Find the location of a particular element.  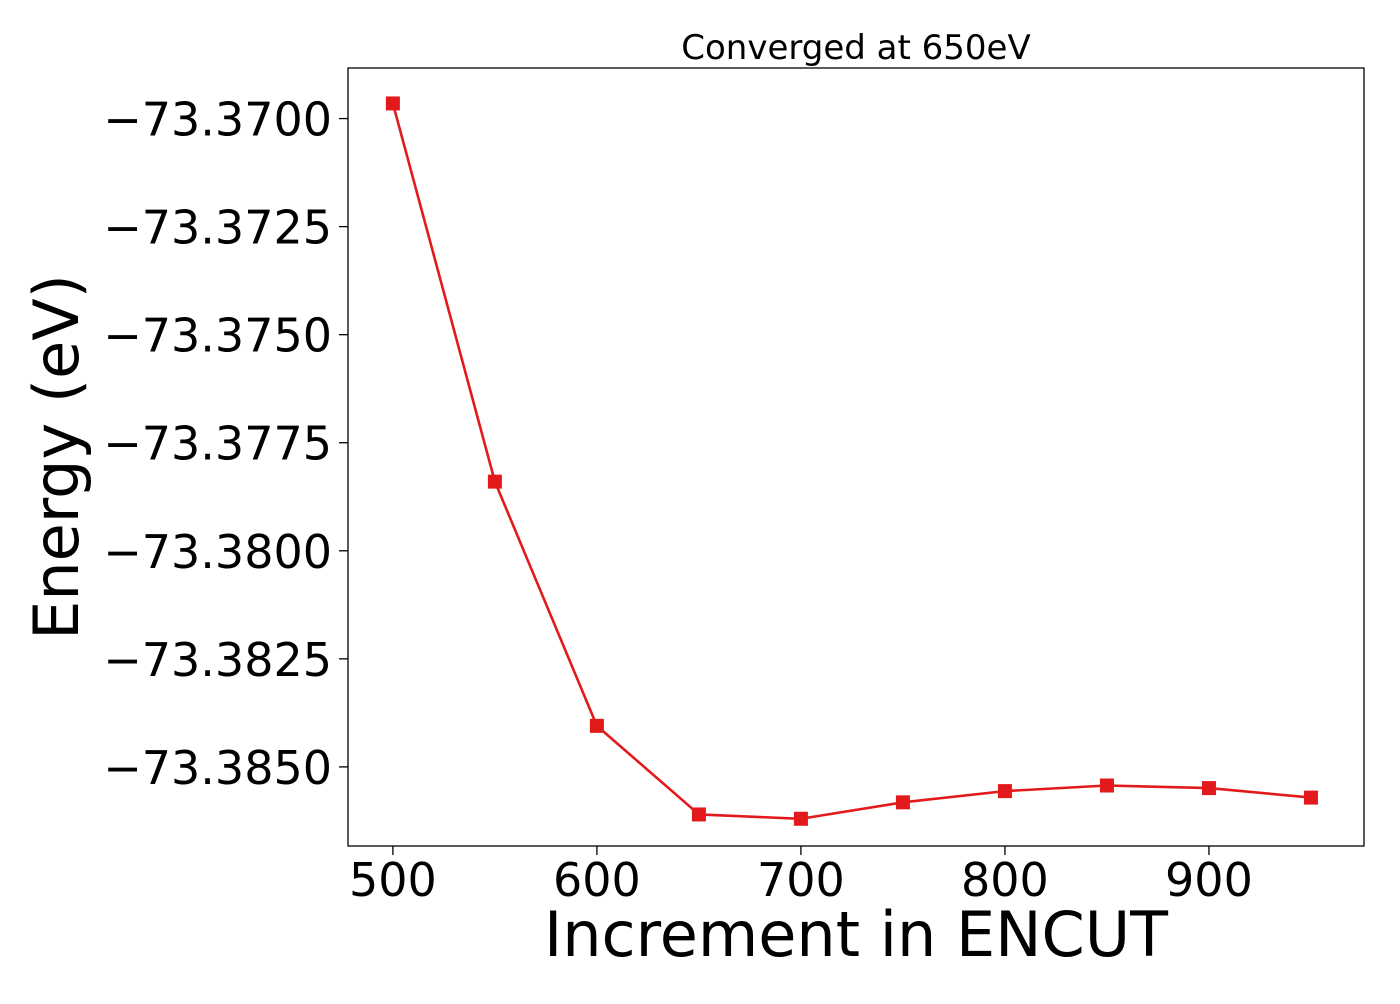

x-tick-label: 900 is located at coordinates (1209, 880).